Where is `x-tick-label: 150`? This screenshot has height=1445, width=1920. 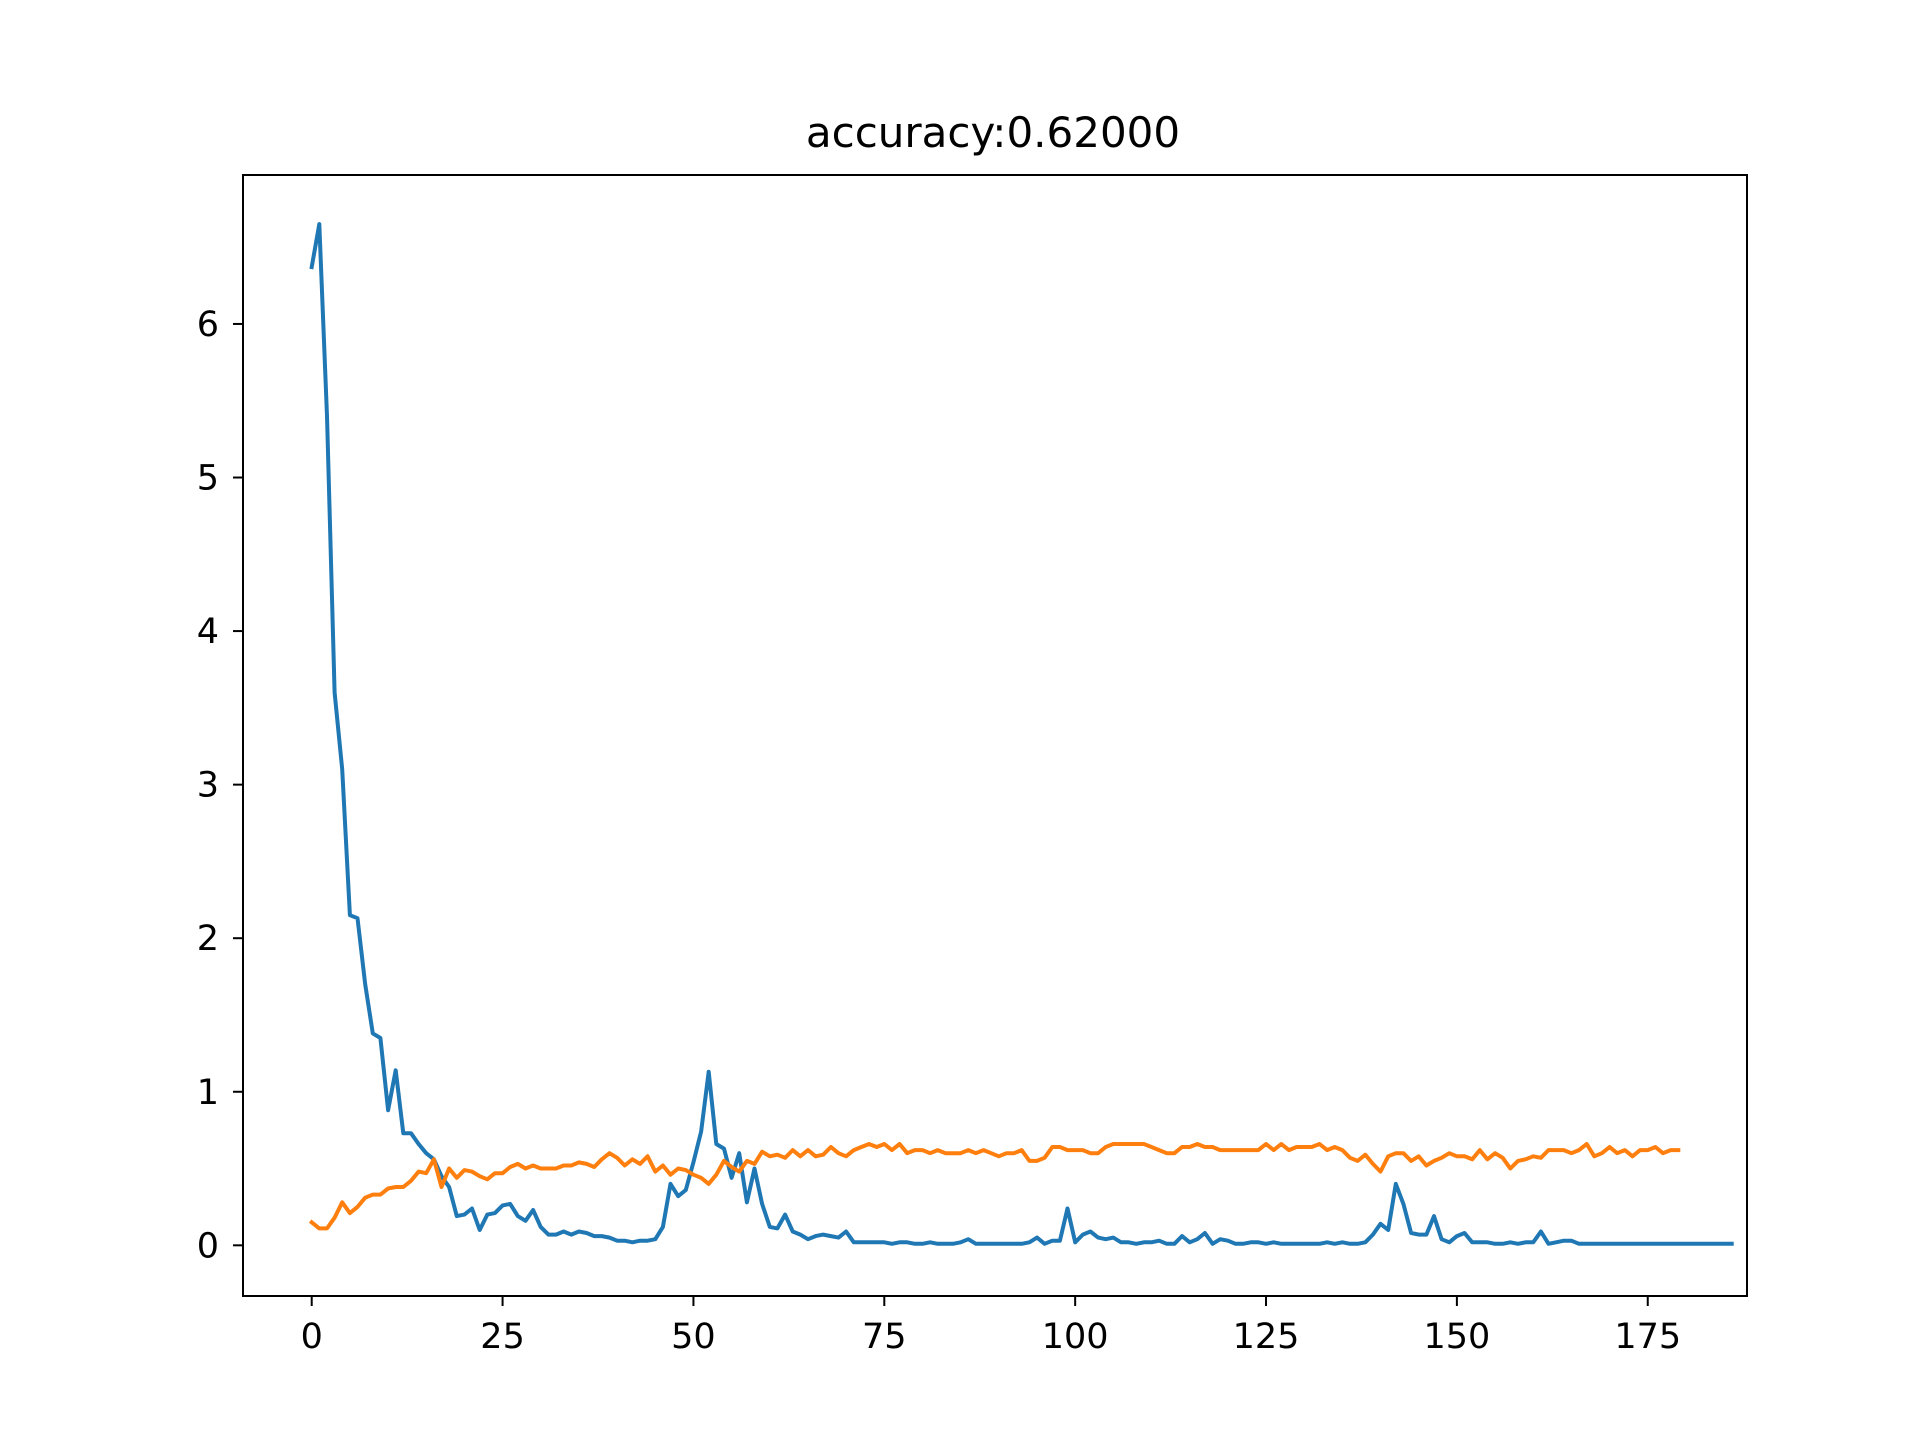 x-tick-label: 150 is located at coordinates (1456, 1337).